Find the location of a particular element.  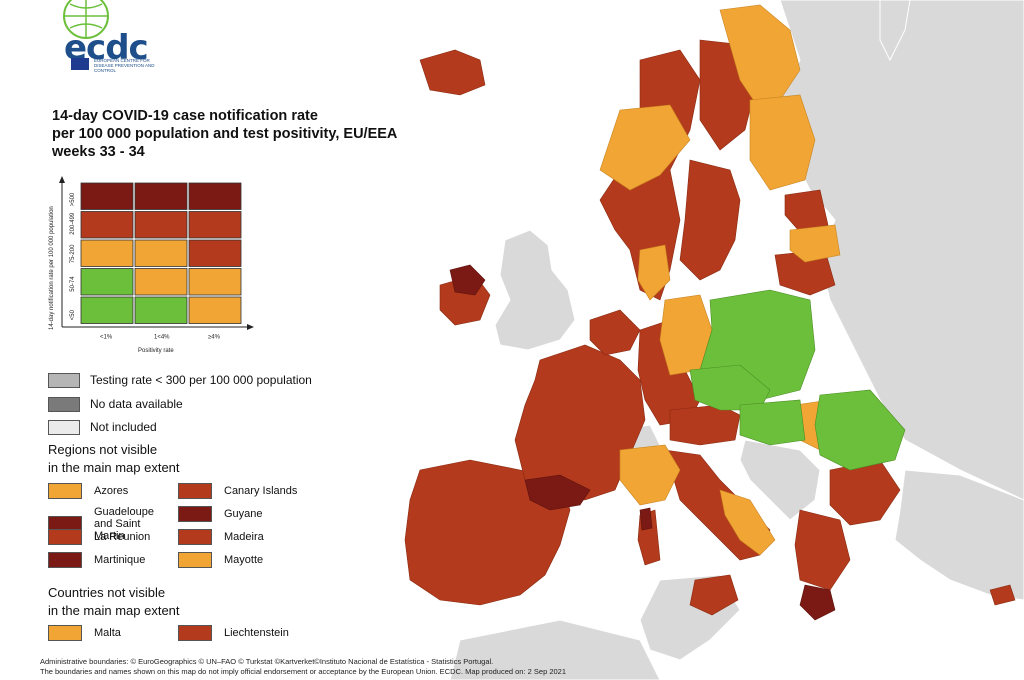

romania is located at coordinates (860, 430).